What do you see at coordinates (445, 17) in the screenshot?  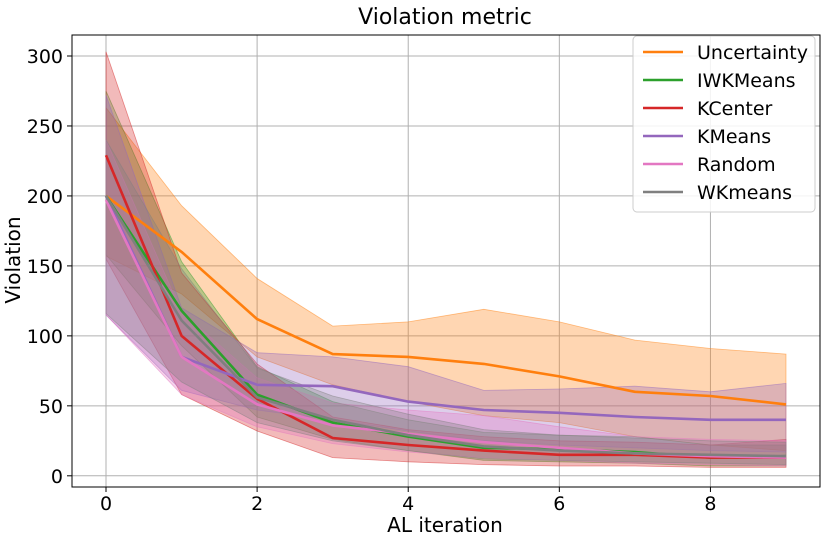 I see `chart-title: Violation metric` at bounding box center [445, 17].